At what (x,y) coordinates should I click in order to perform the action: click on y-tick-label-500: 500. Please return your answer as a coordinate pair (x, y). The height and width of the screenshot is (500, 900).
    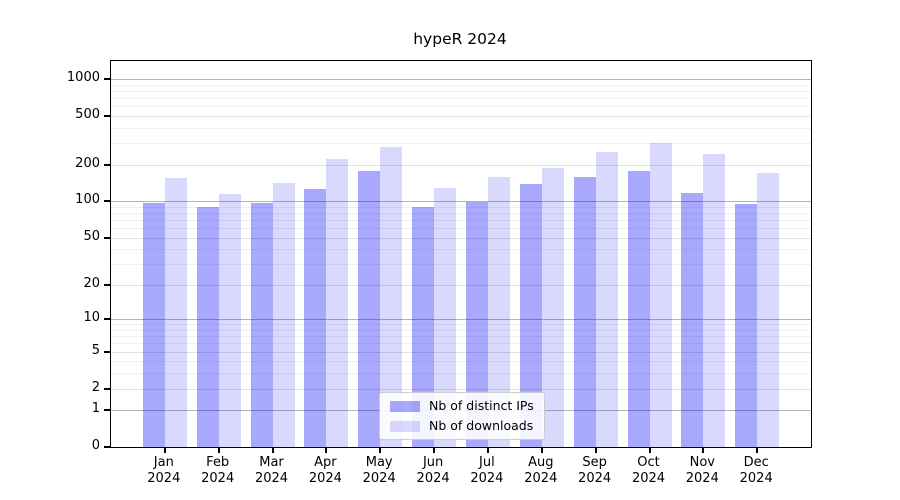
    Looking at the image, I should click on (87, 114).